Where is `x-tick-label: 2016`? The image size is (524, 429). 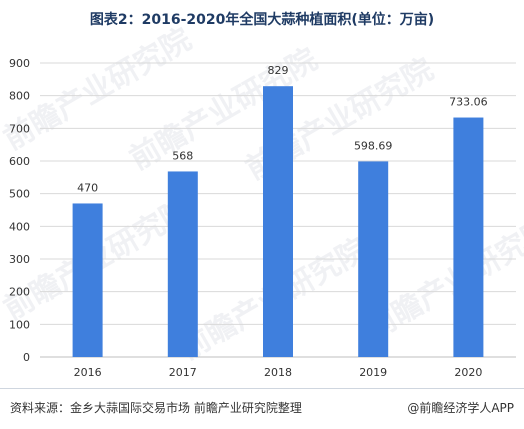 x-tick-label: 2016 is located at coordinates (88, 372).